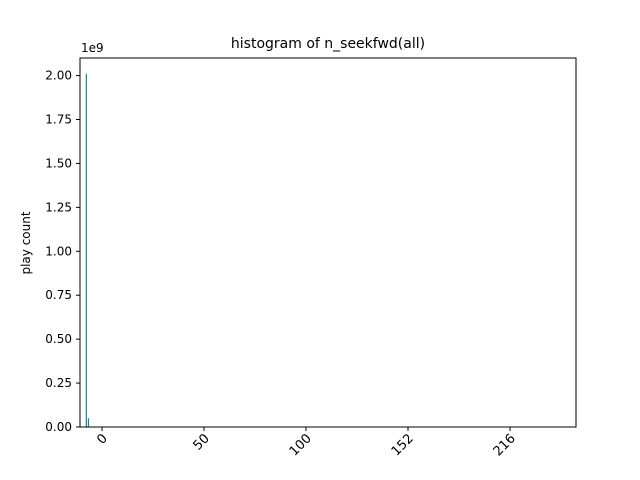  What do you see at coordinates (26, 242) in the screenshot?
I see `y-axis-label: play count` at bounding box center [26, 242].